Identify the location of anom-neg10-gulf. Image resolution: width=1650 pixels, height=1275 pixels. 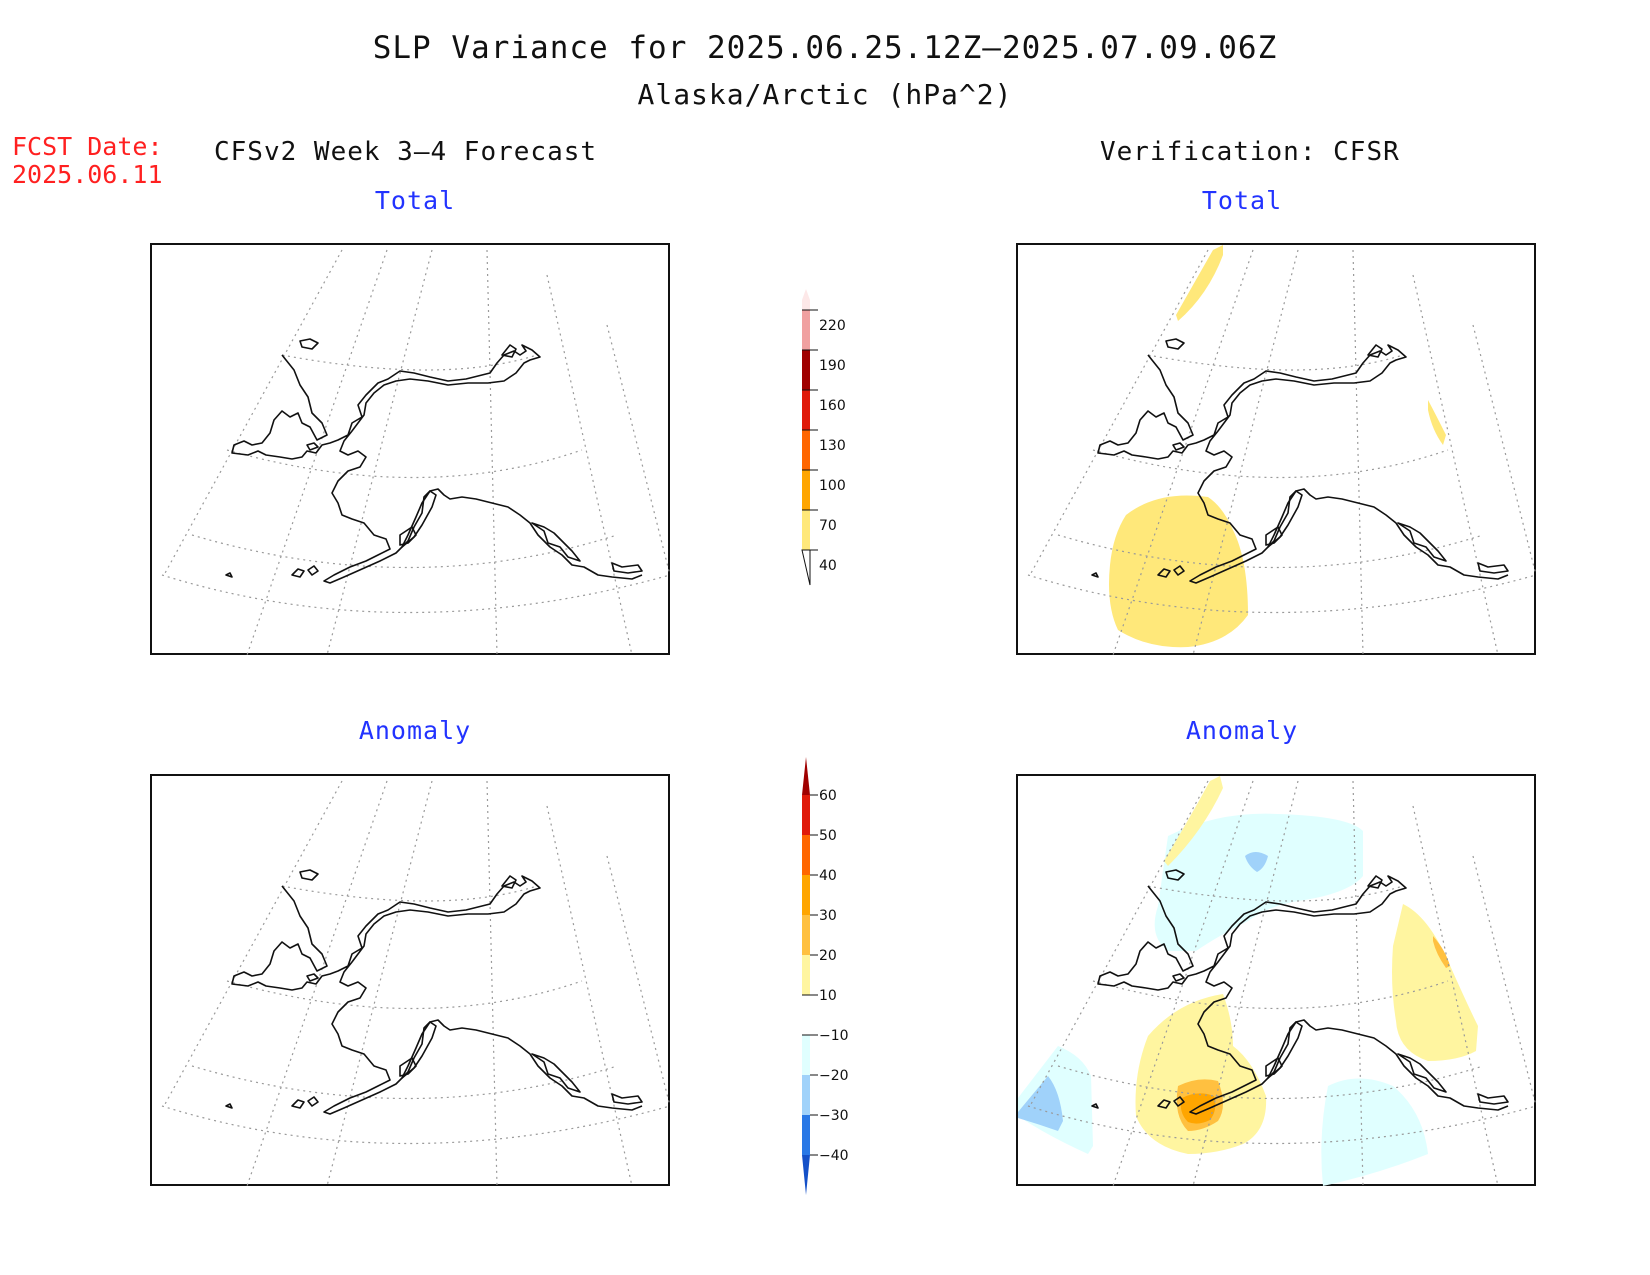
(1374, 1132).